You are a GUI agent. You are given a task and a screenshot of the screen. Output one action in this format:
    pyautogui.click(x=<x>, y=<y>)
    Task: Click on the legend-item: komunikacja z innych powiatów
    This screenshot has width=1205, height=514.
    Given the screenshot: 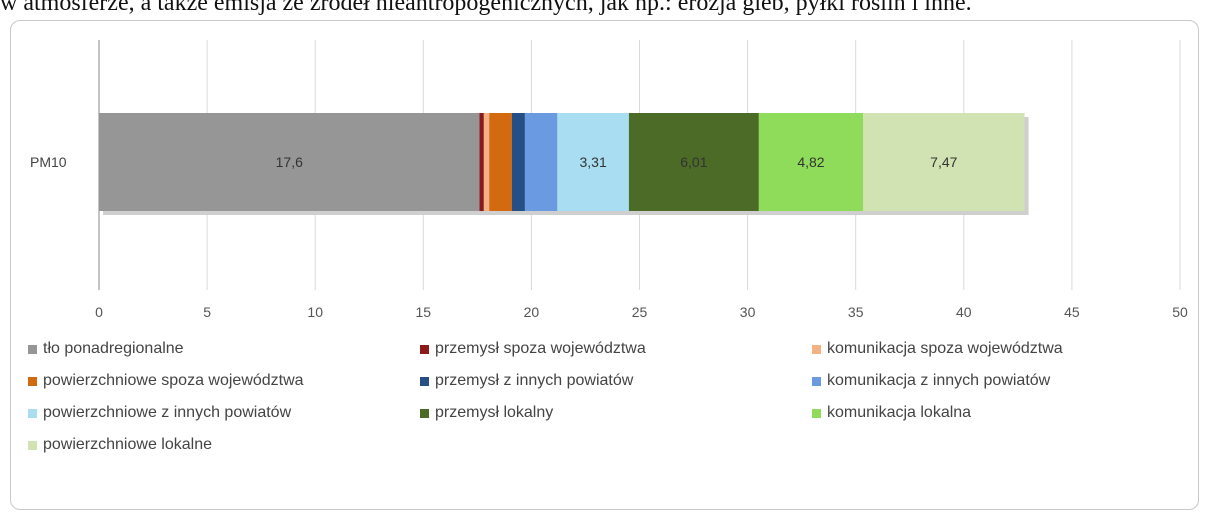 What is the action you would take?
    pyautogui.click(x=1000, y=381)
    